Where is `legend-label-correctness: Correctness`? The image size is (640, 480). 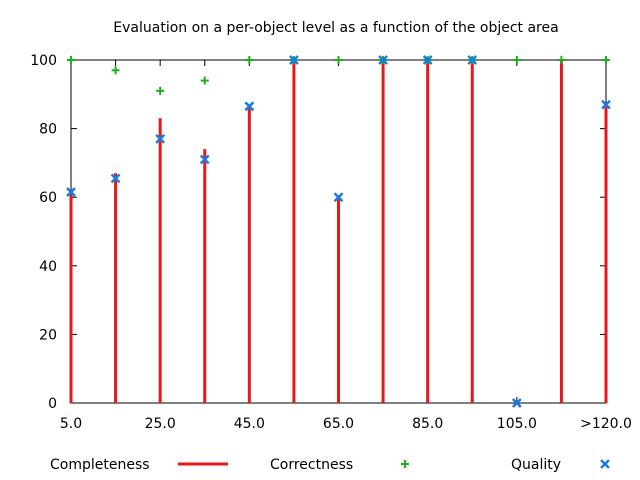
legend-label-correctness: Correctness is located at coordinates (311, 465).